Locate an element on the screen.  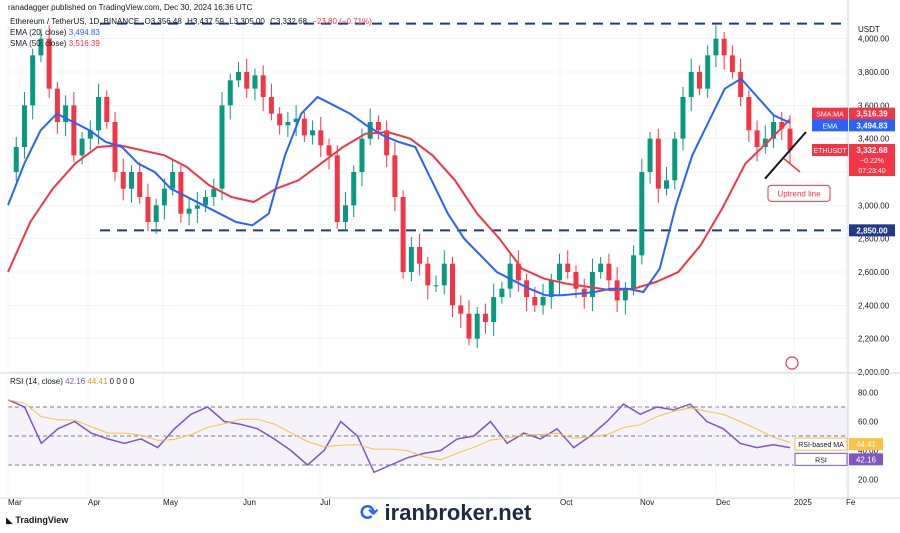
sma-legend-label: SMA (50, close) is located at coordinates (38, 43).